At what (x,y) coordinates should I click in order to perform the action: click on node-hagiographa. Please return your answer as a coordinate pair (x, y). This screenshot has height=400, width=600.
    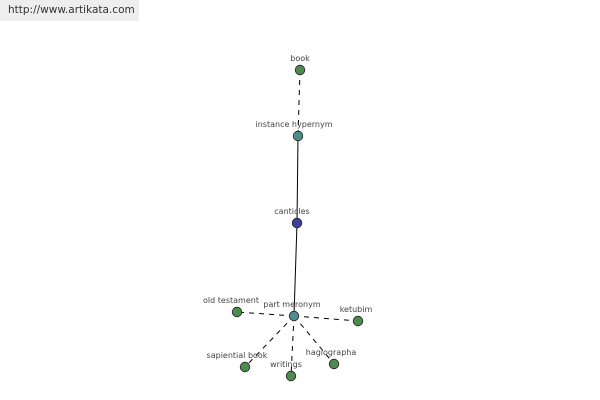
    Looking at the image, I should click on (334, 364).